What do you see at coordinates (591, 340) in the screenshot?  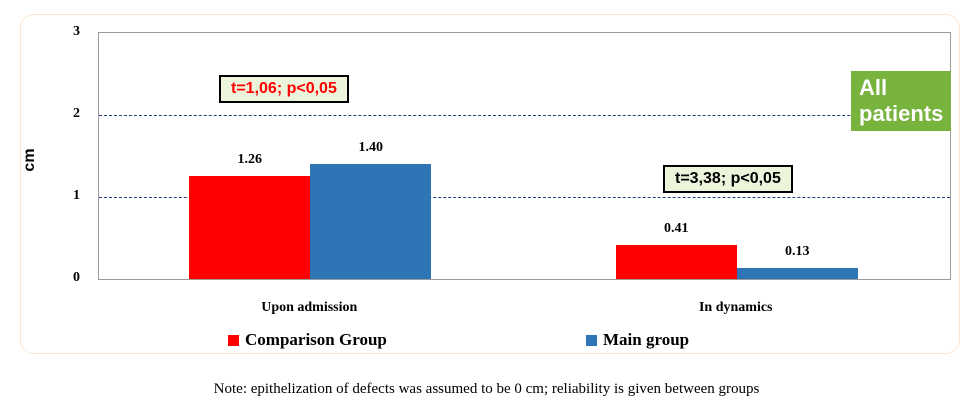 I see `legend-swatch-main-group` at bounding box center [591, 340].